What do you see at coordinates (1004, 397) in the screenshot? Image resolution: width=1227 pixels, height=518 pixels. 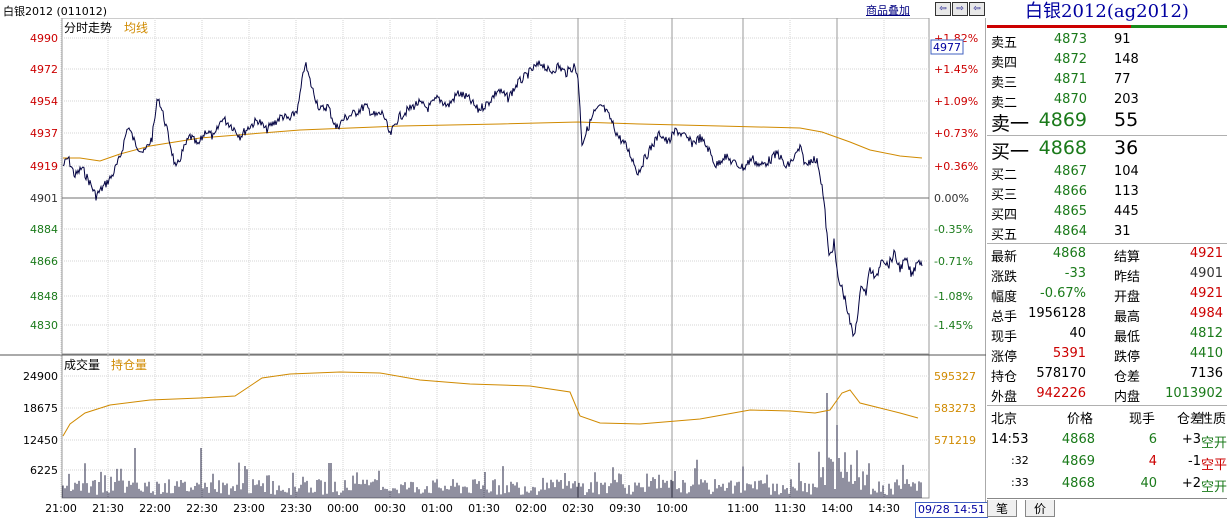 I see `quote-label: 外盘` at bounding box center [1004, 397].